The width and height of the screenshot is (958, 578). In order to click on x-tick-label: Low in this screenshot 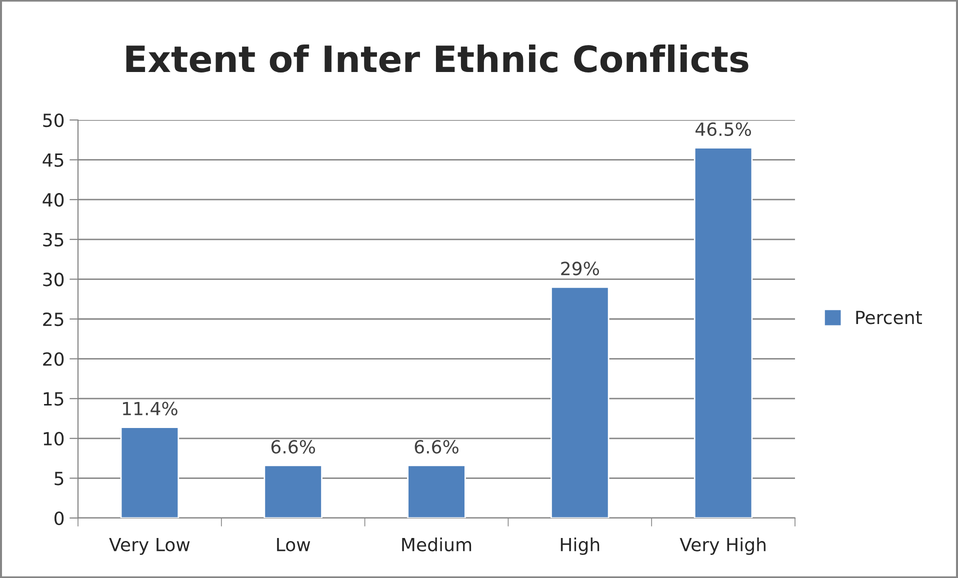, I will do `click(293, 545)`.